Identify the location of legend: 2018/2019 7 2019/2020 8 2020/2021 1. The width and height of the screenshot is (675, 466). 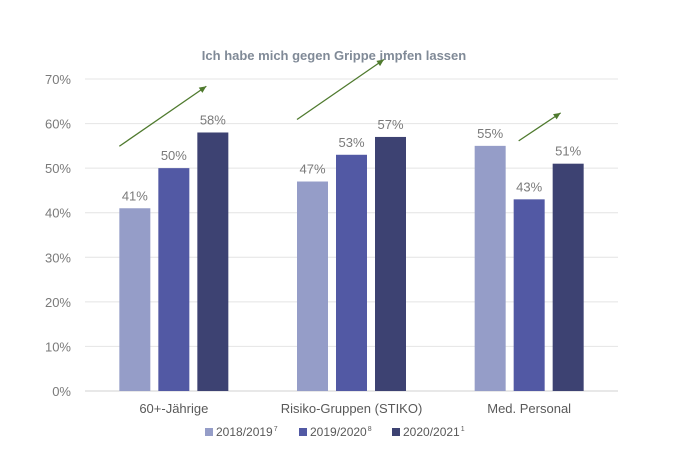
(335, 432).